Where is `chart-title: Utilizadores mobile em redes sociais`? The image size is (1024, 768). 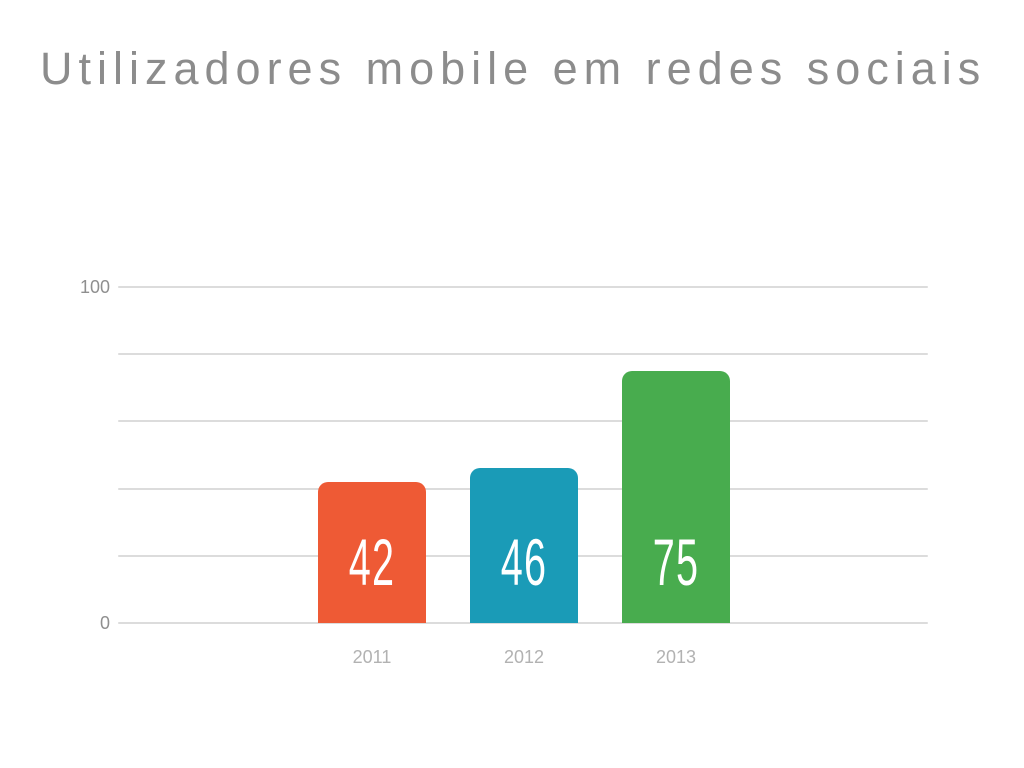
chart-title: Utilizadores mobile em redes sociais is located at coordinates (513, 68).